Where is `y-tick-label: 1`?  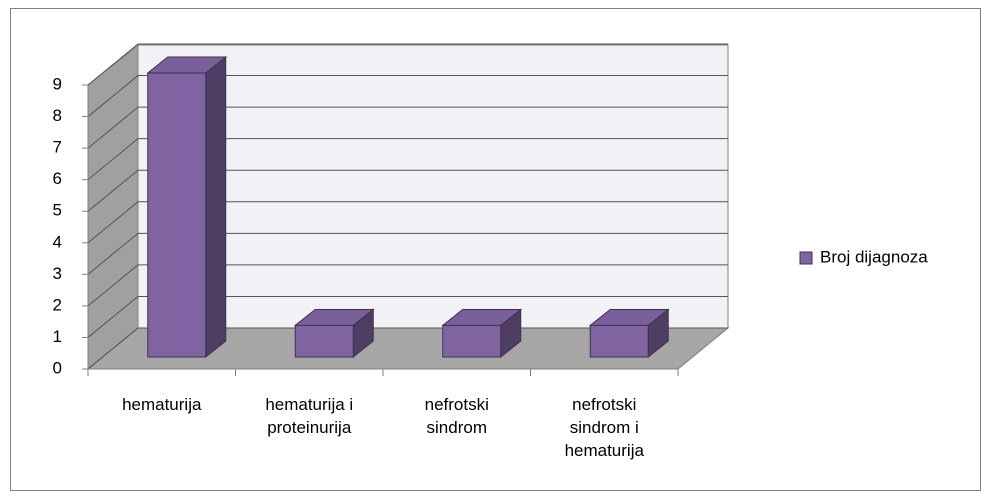 y-tick-label: 1 is located at coordinates (57, 336).